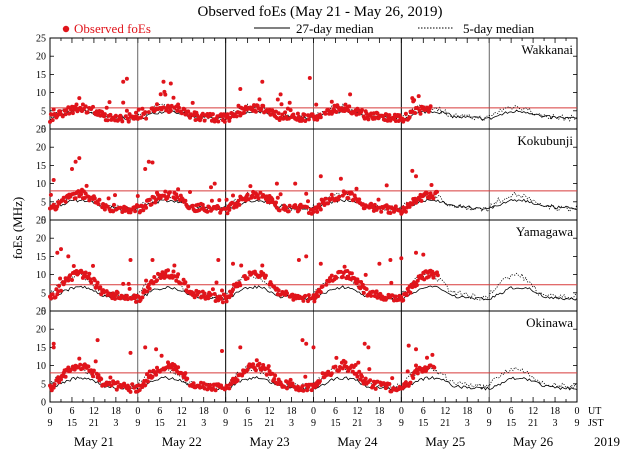  I want to click on ut-tick-label: 18, so click(379, 411).